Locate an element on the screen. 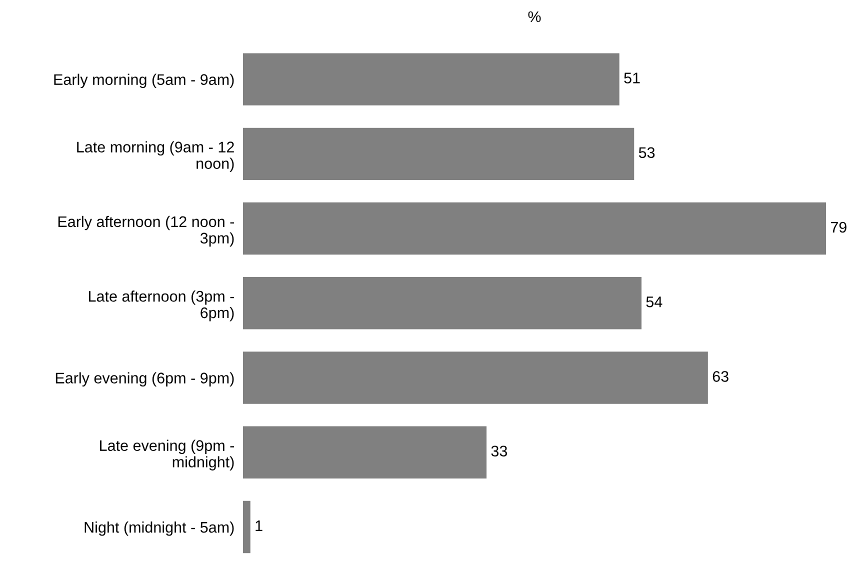 This screenshot has width=853, height=583. data-label: 63 is located at coordinates (720, 376).